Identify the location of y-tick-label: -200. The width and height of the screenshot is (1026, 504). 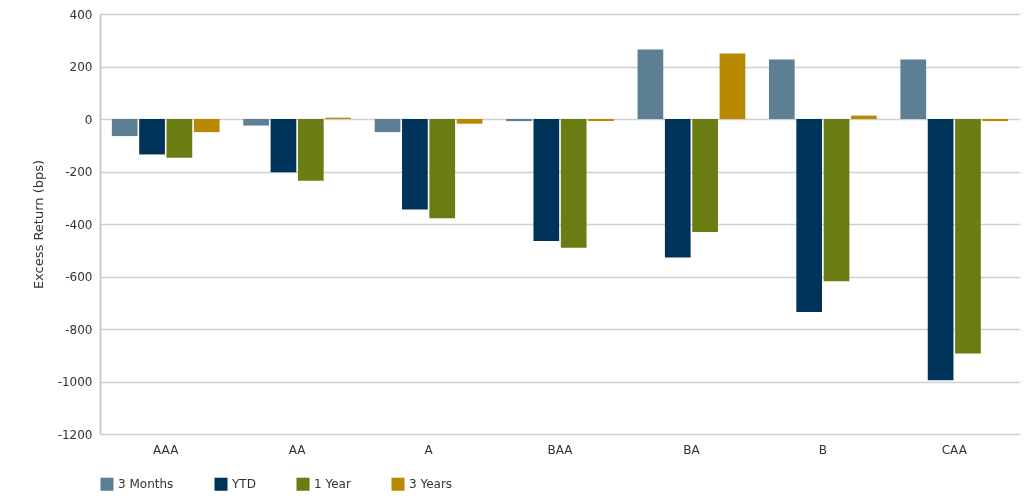
(79, 172).